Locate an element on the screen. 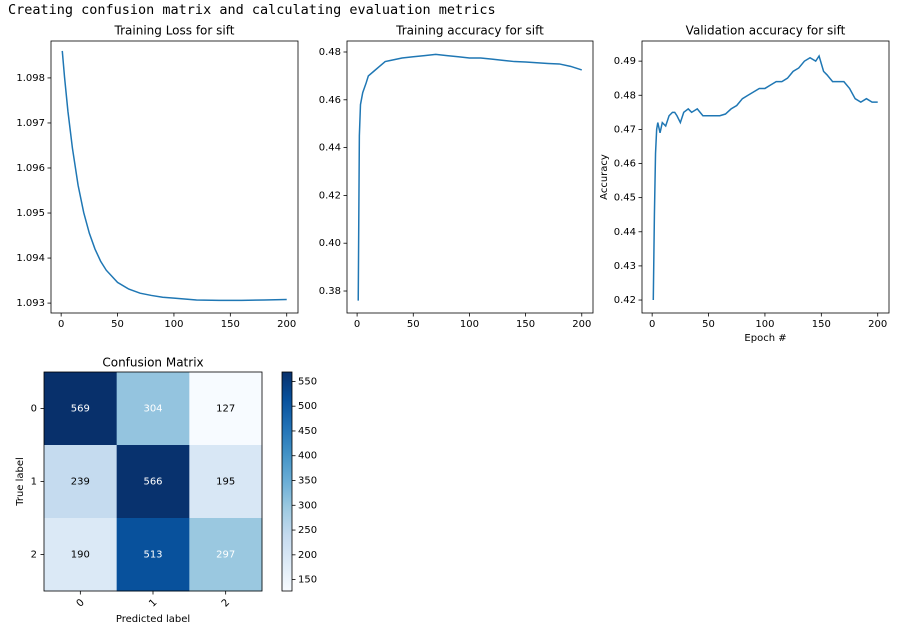 This screenshot has height=629, width=919. x-tick-label: 2 is located at coordinates (226, 603).